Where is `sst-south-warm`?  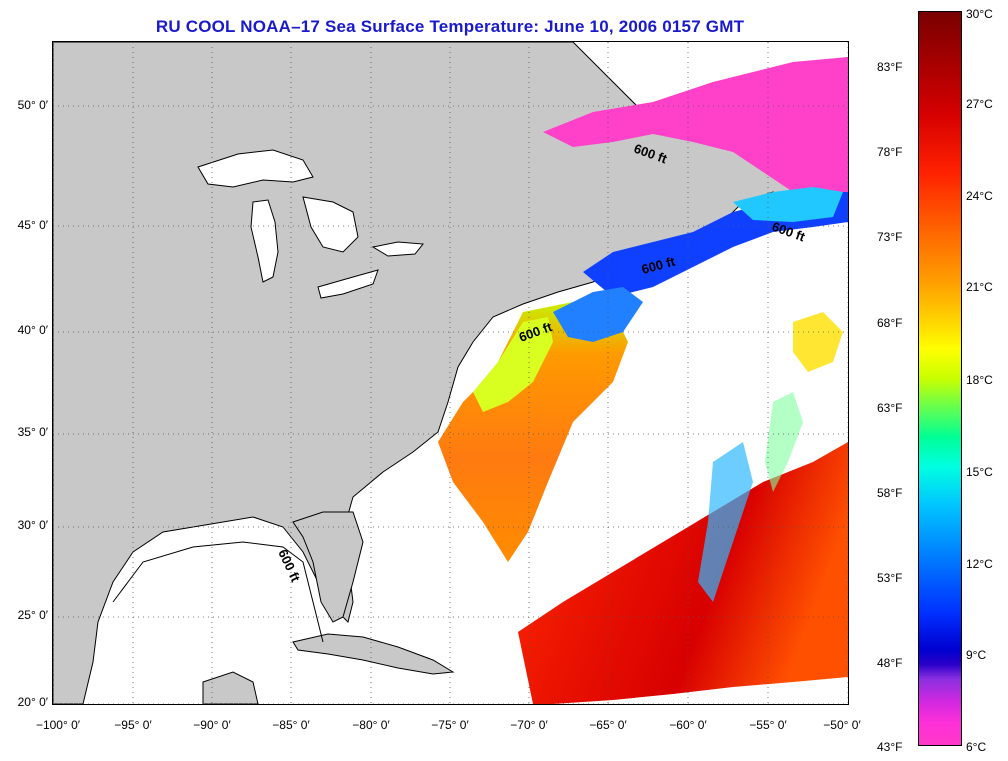
sst-south-warm is located at coordinates (683, 573).